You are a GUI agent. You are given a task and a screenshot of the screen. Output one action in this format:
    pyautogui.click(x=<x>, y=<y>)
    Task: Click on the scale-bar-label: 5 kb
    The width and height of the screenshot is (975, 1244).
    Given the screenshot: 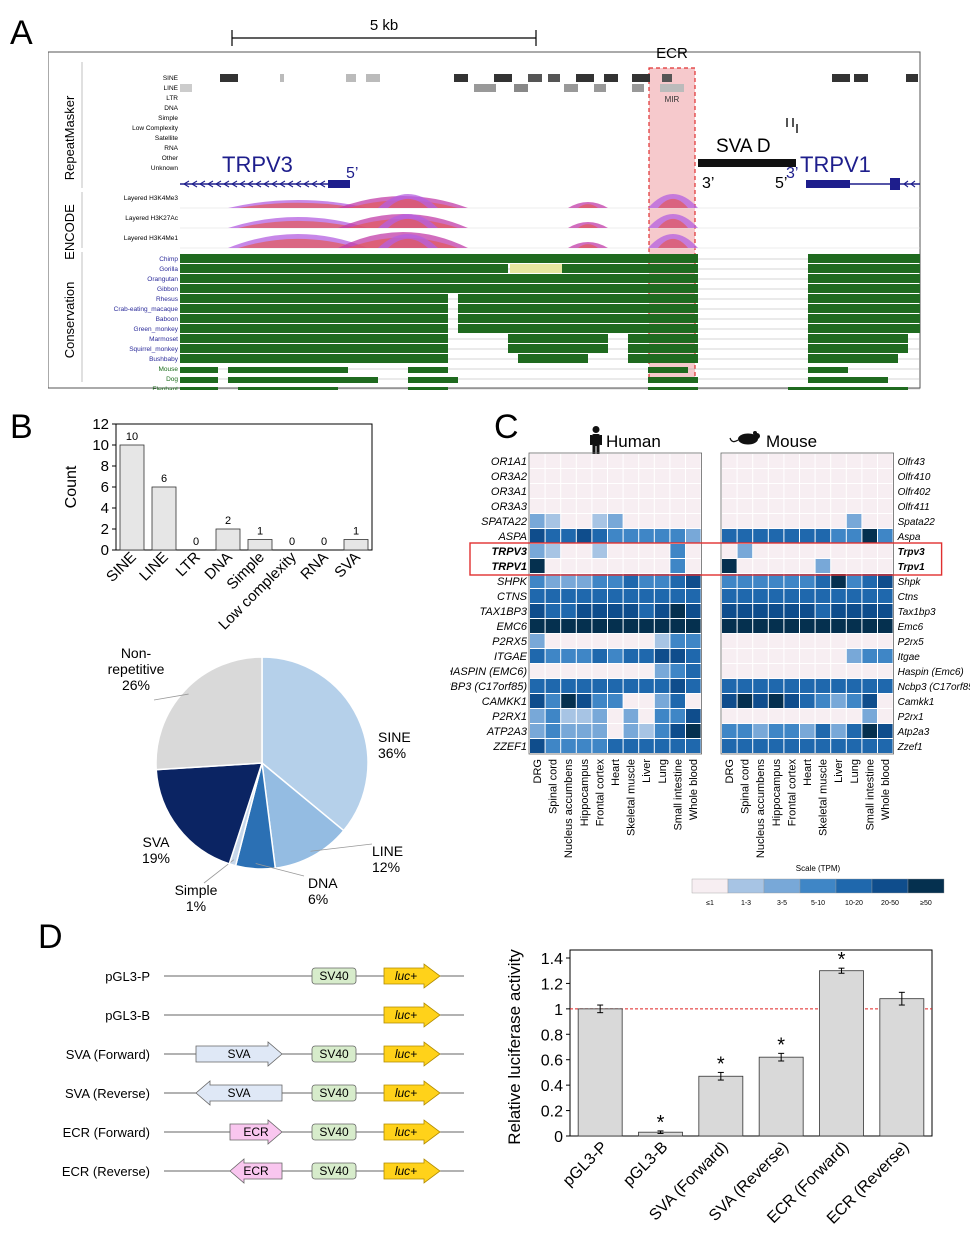 What is the action you would take?
    pyautogui.click(x=384, y=25)
    